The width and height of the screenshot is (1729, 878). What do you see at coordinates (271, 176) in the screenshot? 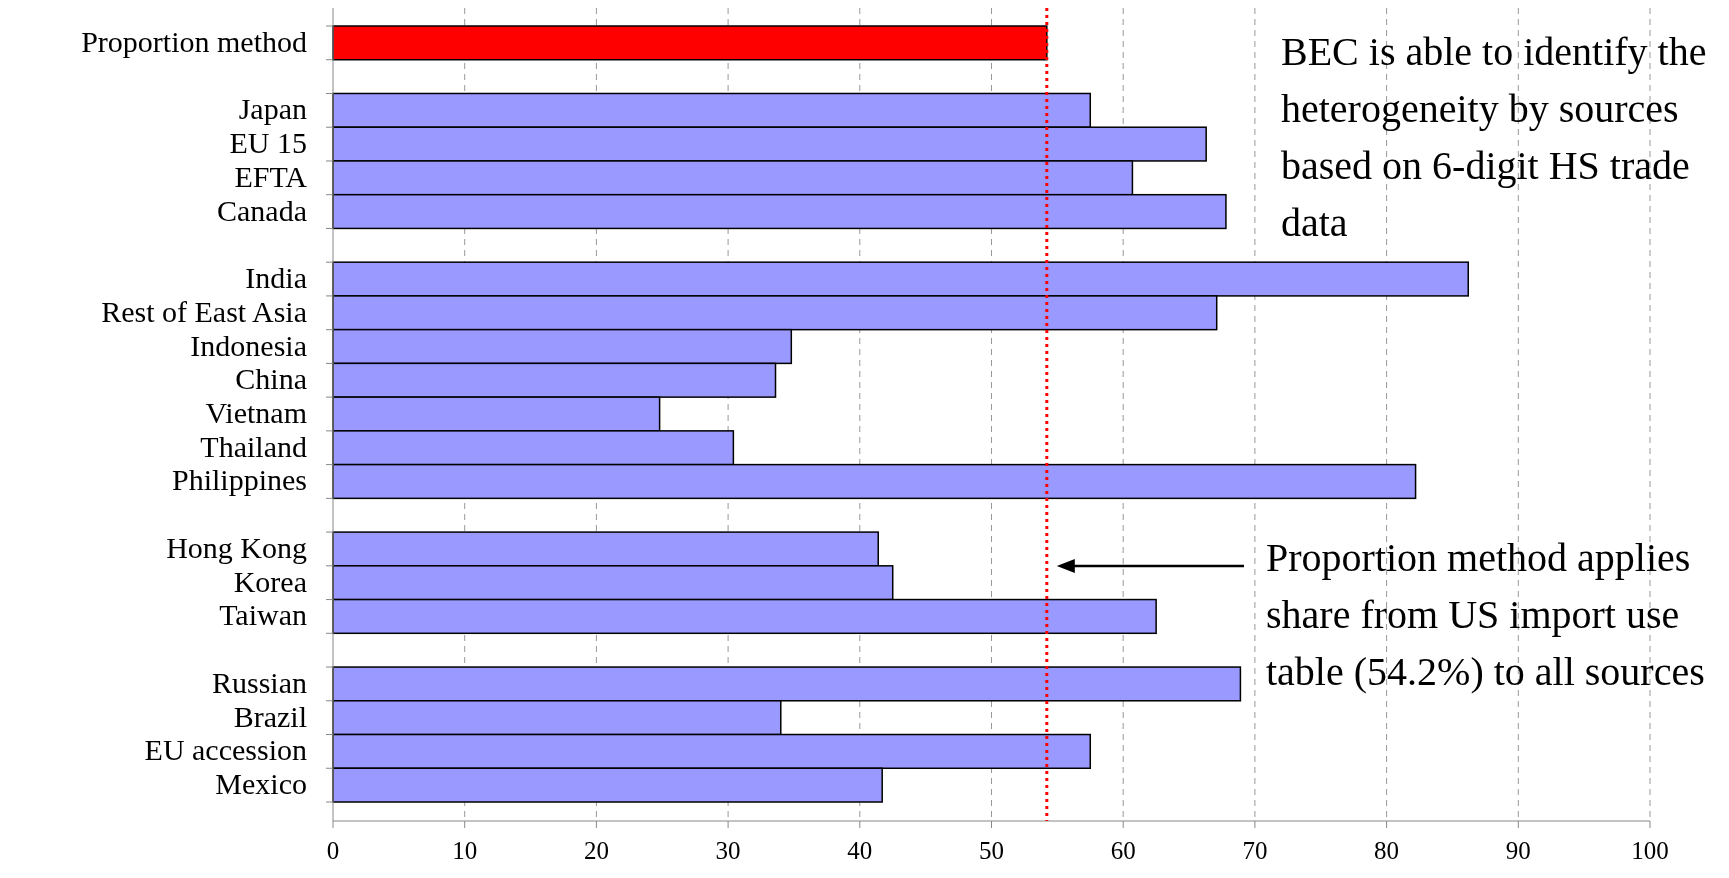
I see `y-tick-label: EFTA` at bounding box center [271, 176].